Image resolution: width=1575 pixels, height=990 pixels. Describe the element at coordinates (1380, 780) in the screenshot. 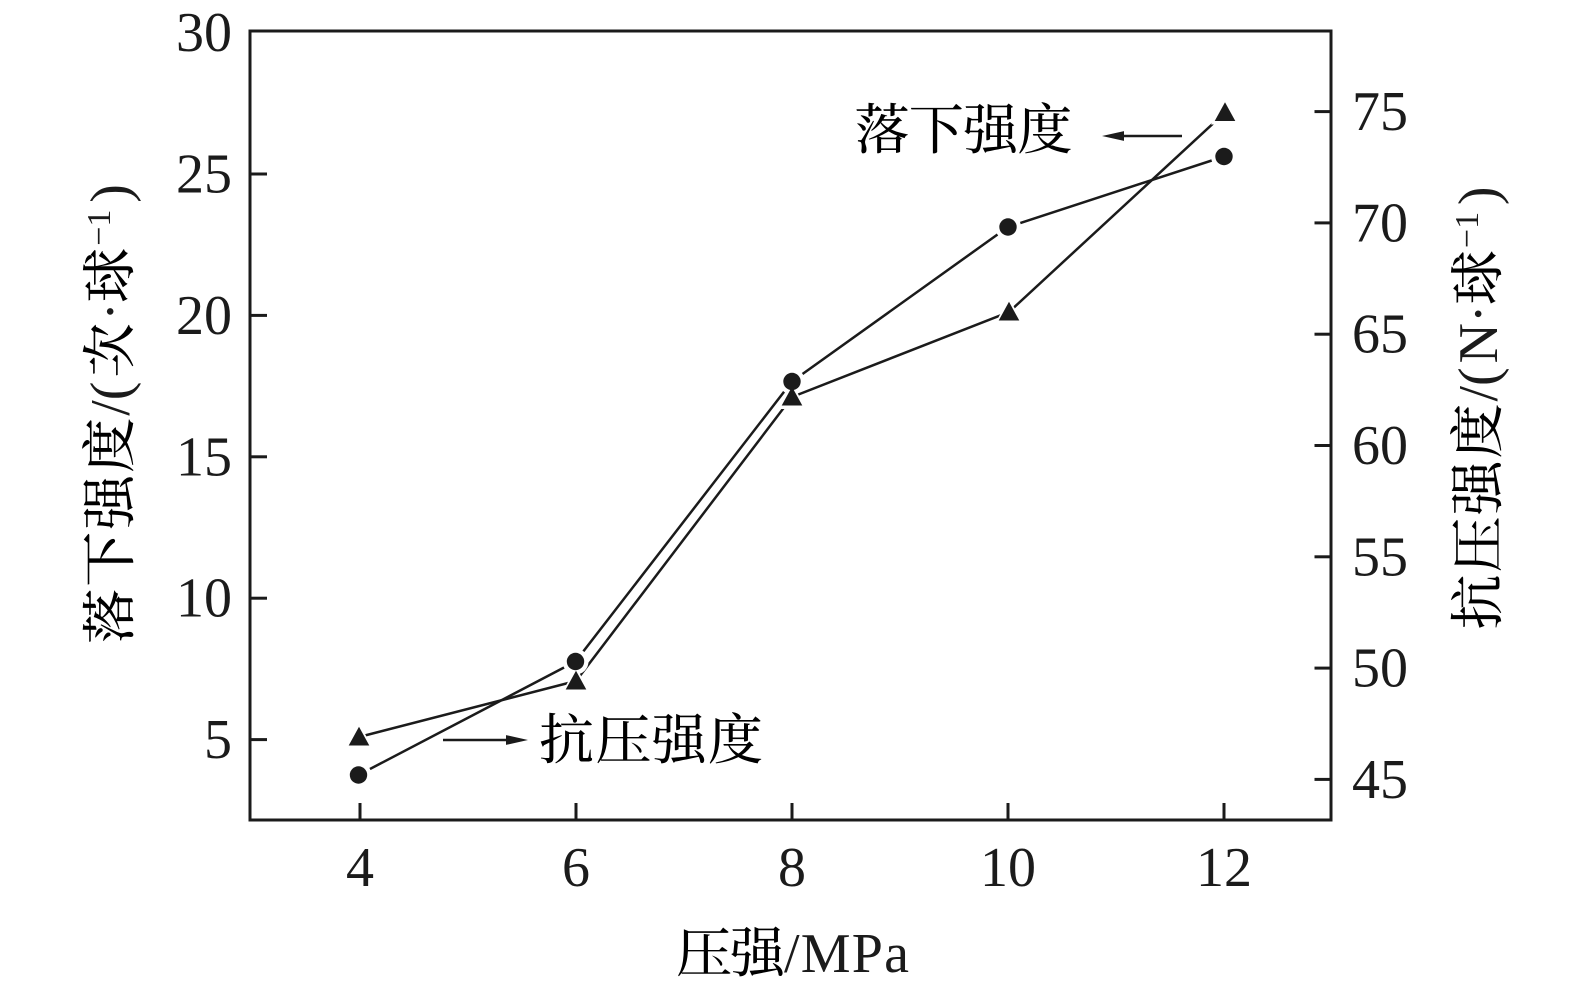

I see `svg-text: 45` at that location.